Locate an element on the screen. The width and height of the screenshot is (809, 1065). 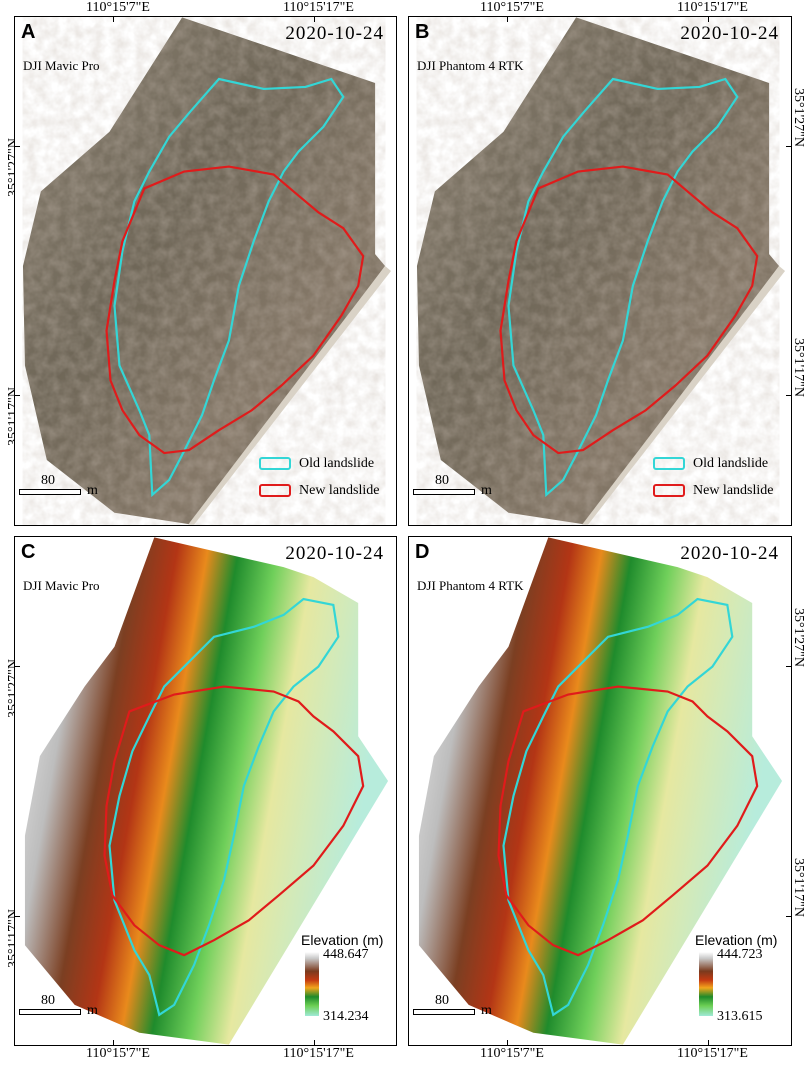
panel-letter: C is located at coordinates (28, 552).